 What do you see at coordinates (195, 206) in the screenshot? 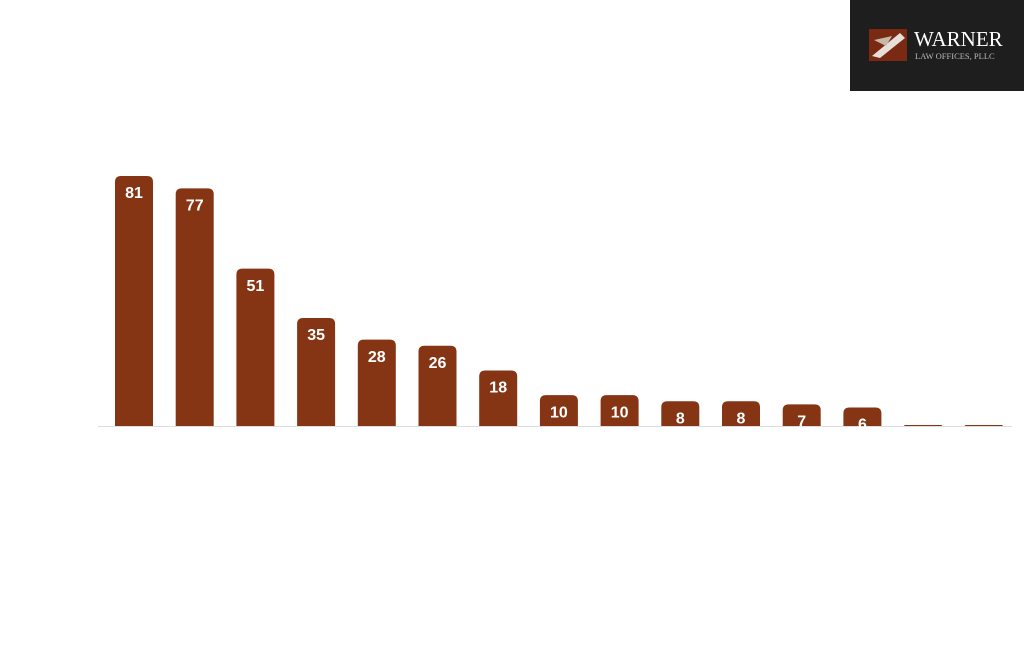
I see `value-label: 77` at bounding box center [195, 206].